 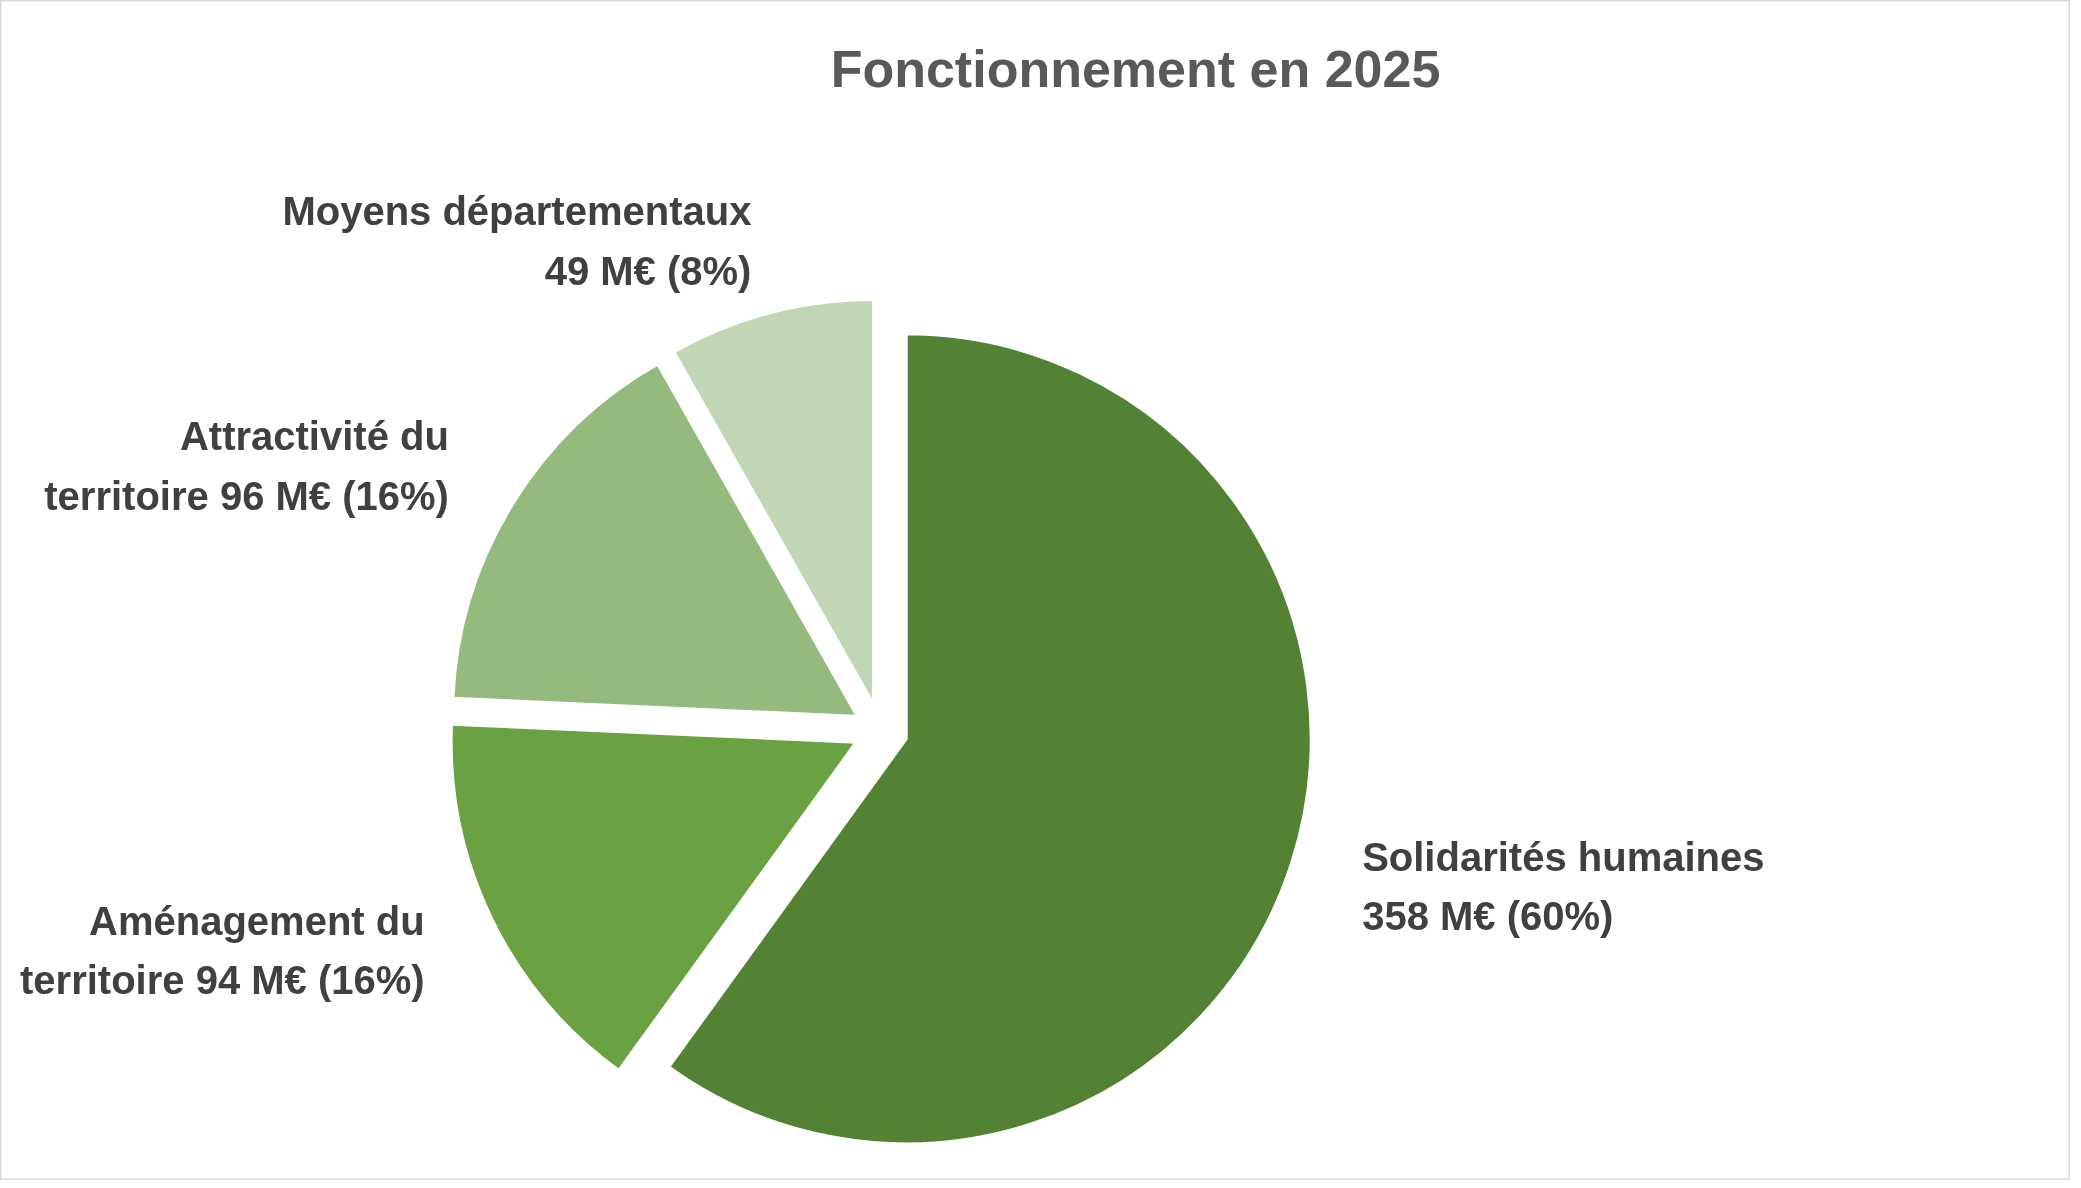 What do you see at coordinates (246, 466) in the screenshot?
I see `slice-label: Attractivité du territoire 96 M€ (16%)` at bounding box center [246, 466].